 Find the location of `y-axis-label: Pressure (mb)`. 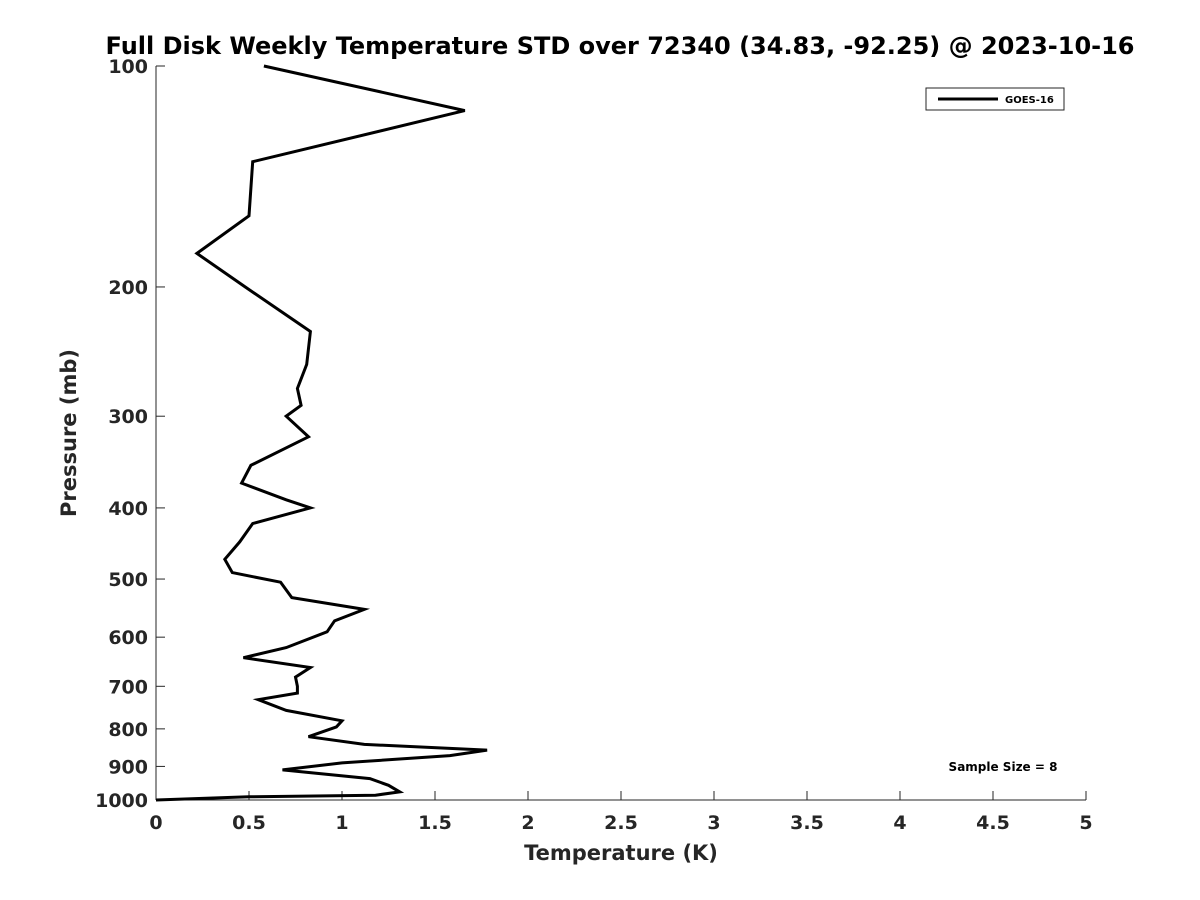

y-axis-label: Pressure (mb) is located at coordinates (69, 433).